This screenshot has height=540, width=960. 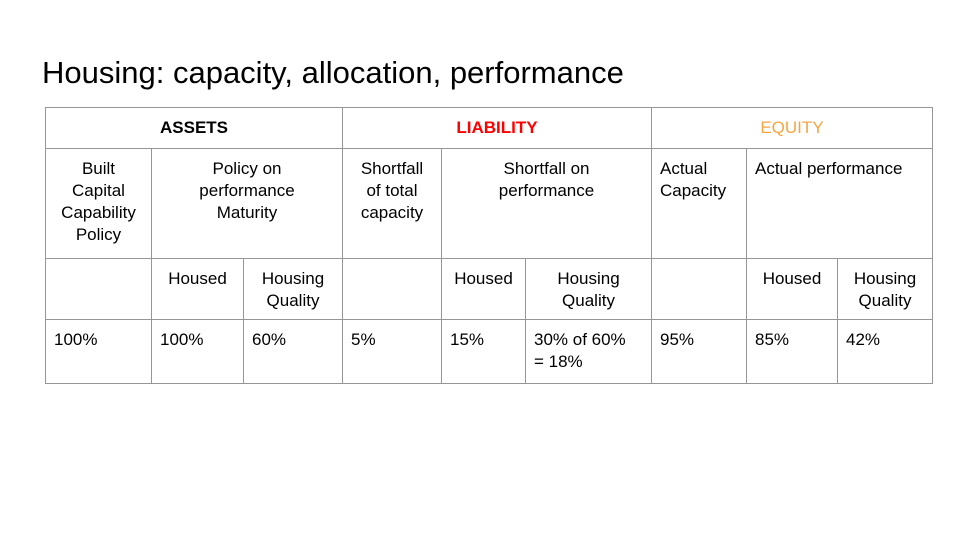 What do you see at coordinates (699, 204) in the screenshot?
I see `subheader-actual-capacity: Actual Capacity` at bounding box center [699, 204].